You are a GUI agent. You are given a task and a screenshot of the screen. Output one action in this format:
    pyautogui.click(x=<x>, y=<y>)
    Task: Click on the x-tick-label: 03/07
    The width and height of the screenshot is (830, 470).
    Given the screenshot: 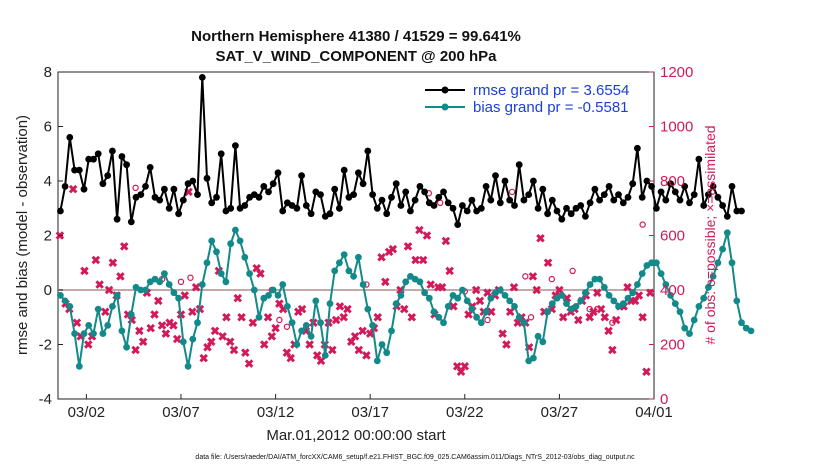 What is the action you would take?
    pyautogui.click(x=181, y=412)
    